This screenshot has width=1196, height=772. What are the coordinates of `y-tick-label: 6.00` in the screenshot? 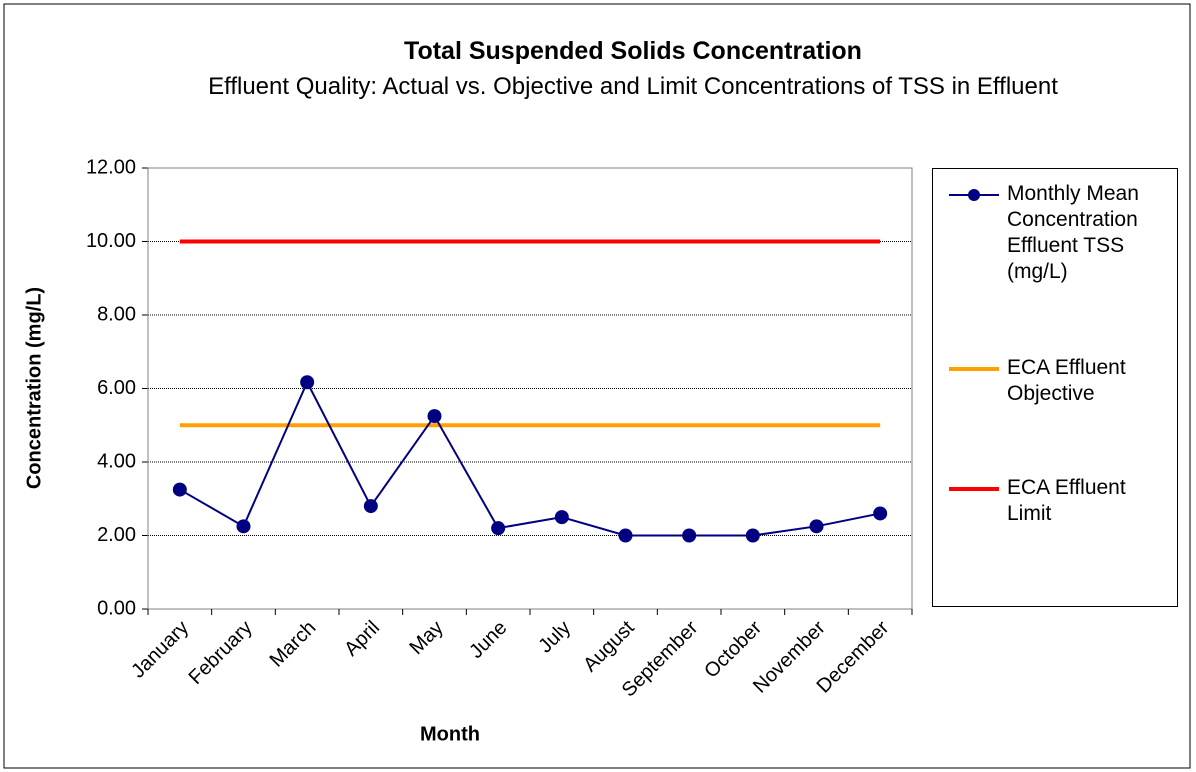 It's located at (116, 388).